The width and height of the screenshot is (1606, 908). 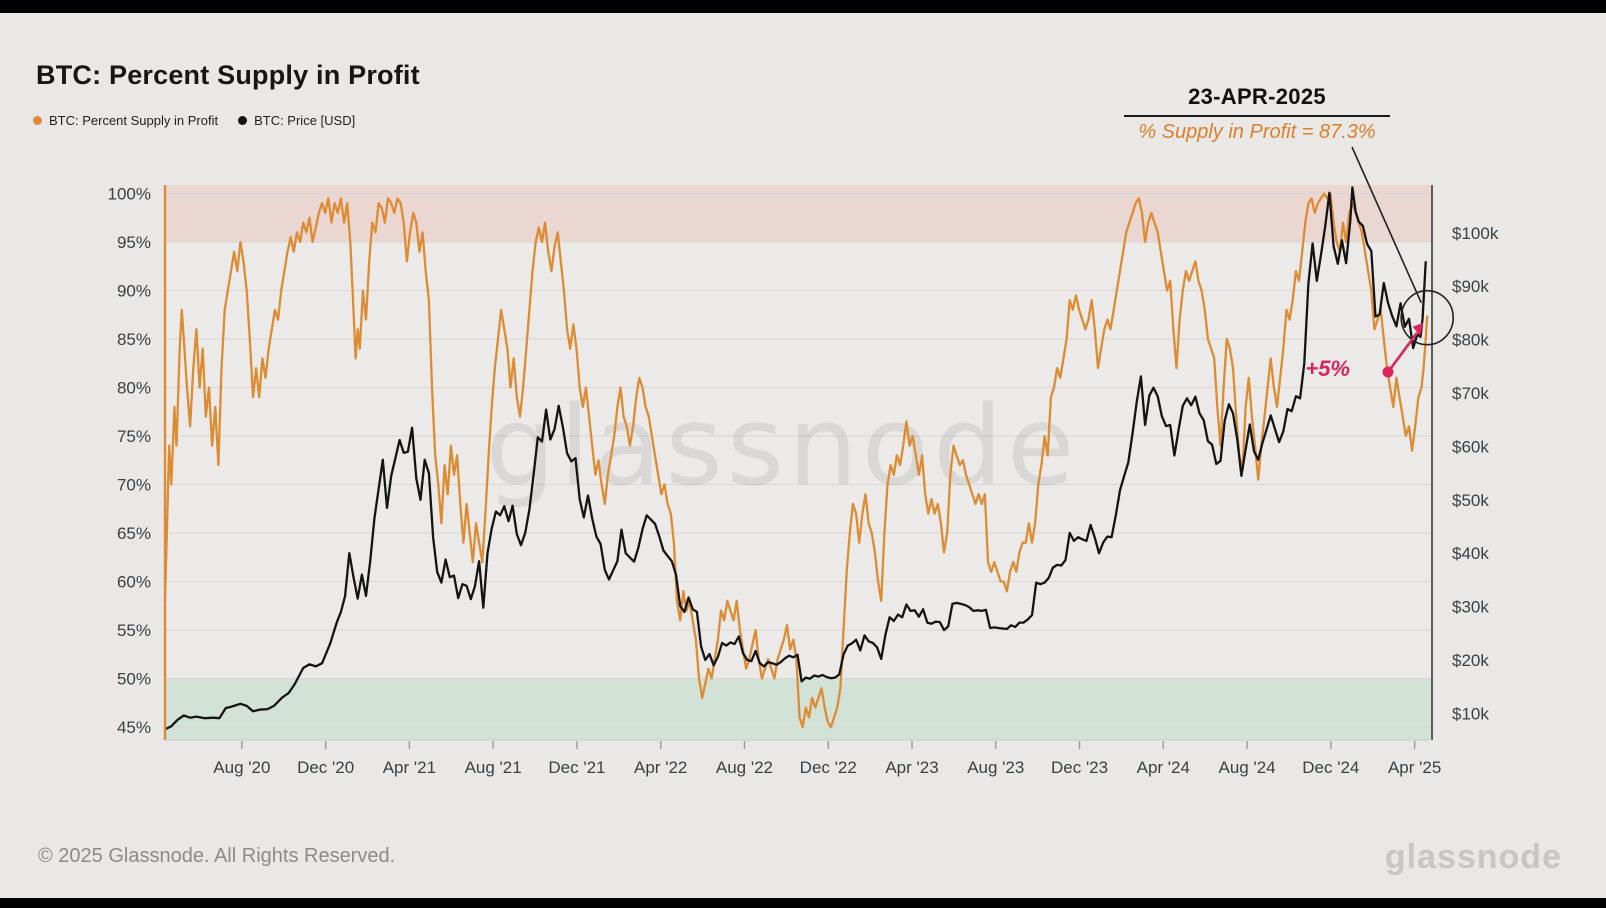 I want to click on y-right-tick-label: $20k, so click(x=1470, y=660).